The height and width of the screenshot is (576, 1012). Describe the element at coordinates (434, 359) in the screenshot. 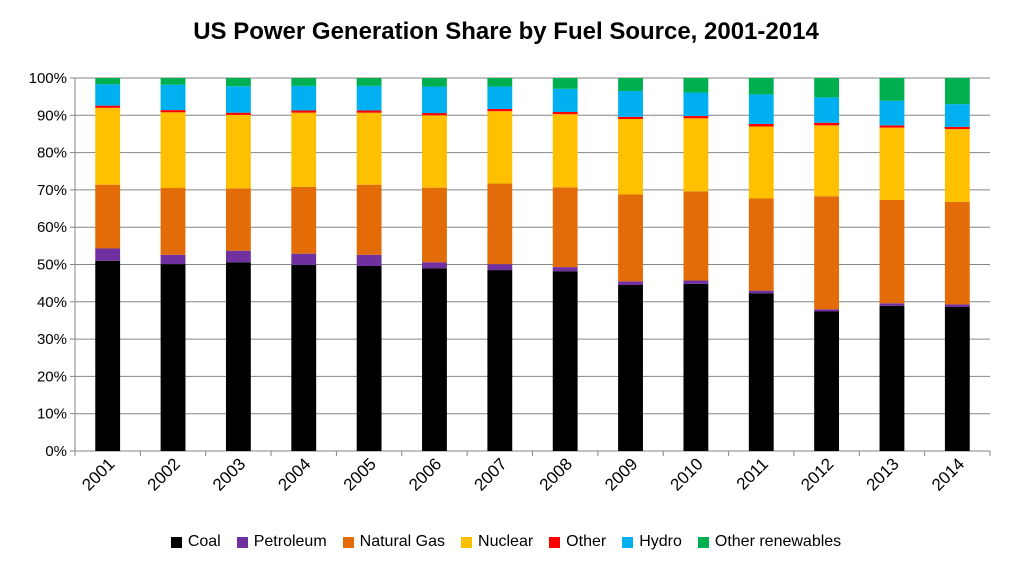

I see `bar-coal-2006` at that location.